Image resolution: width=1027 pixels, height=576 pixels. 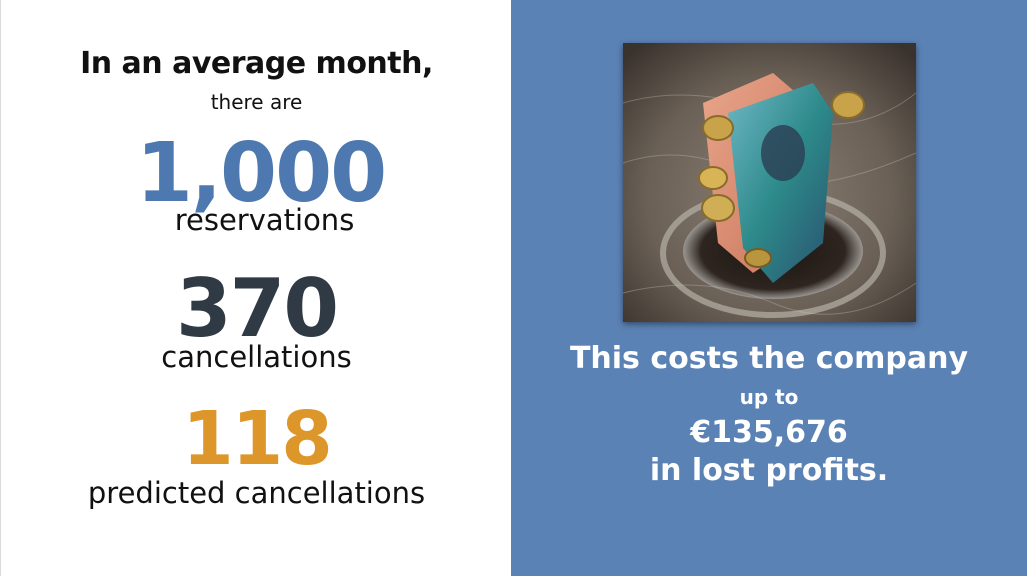 What do you see at coordinates (256, 102) in the screenshot?
I see `intro-subtext: there are` at bounding box center [256, 102].